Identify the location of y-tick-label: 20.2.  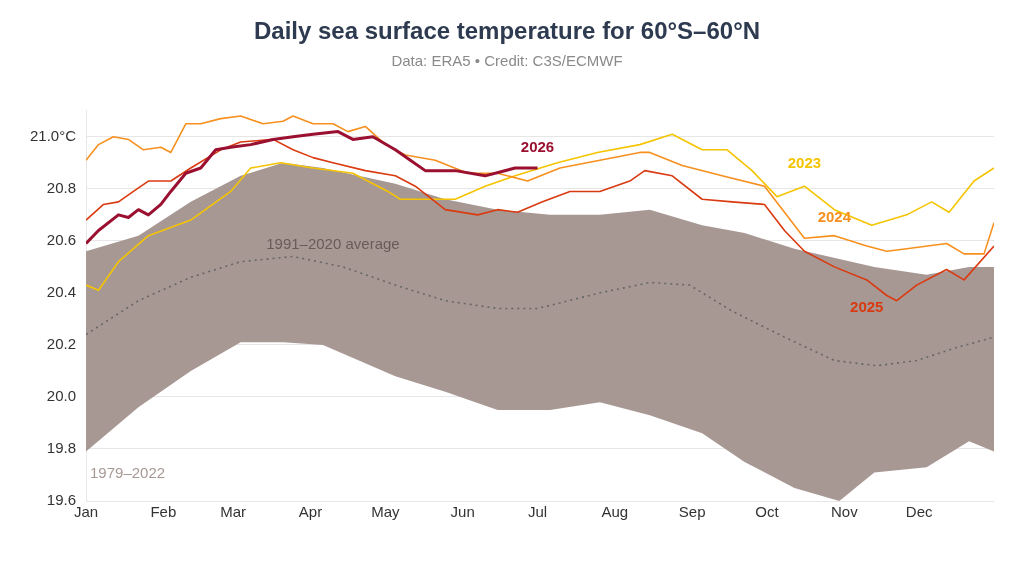
(61, 344).